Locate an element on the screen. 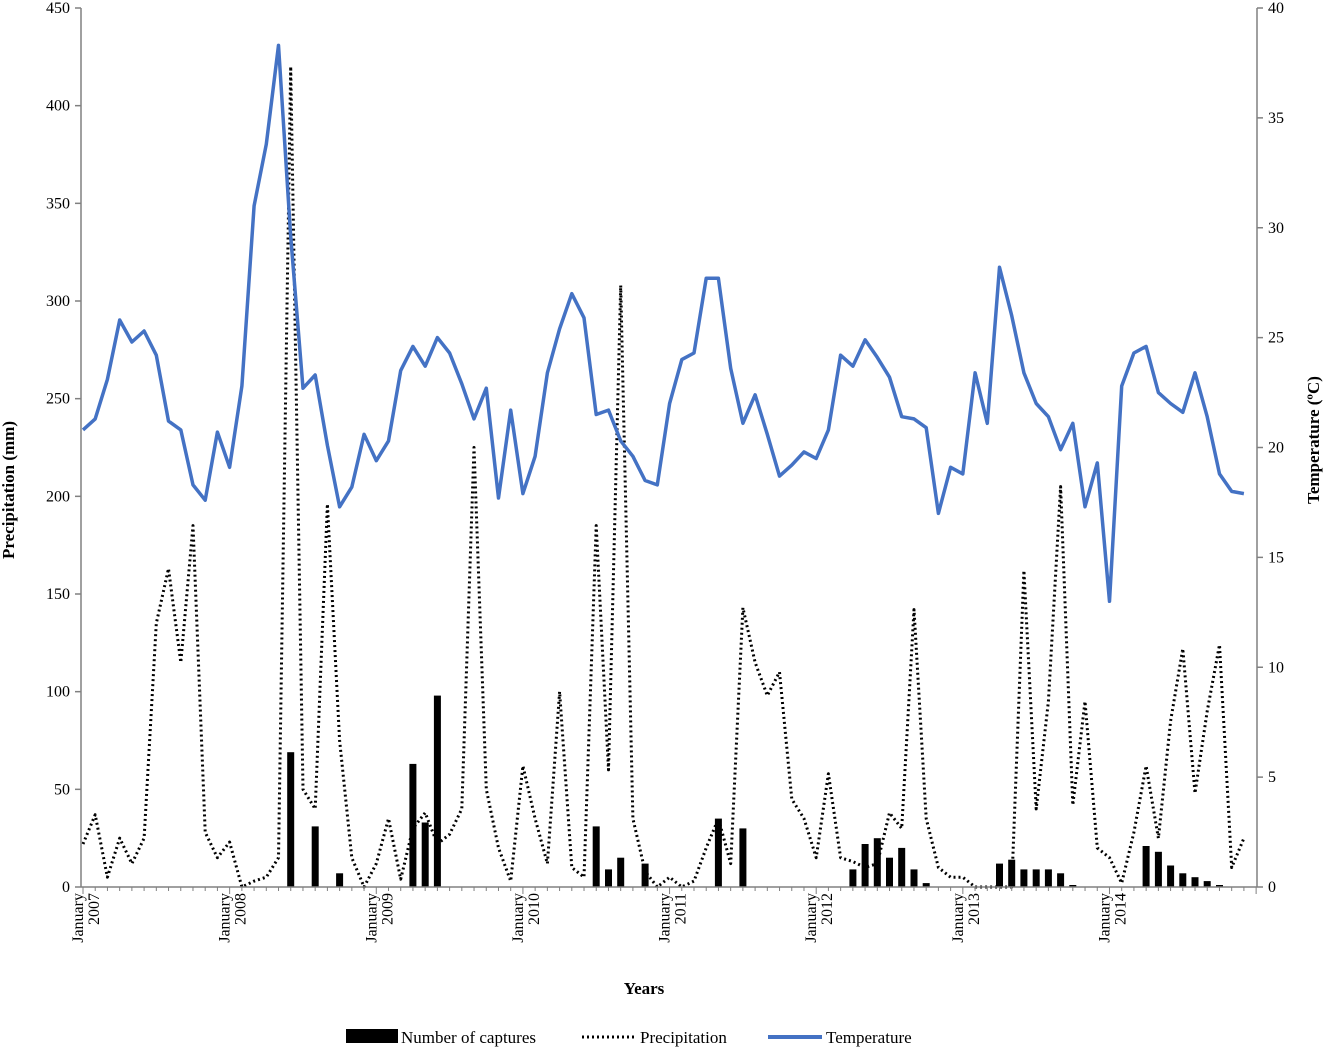 Image resolution: width=1327 pixels, height=1053 pixels. x-tick-label: January 2007 is located at coordinates (86, 918).